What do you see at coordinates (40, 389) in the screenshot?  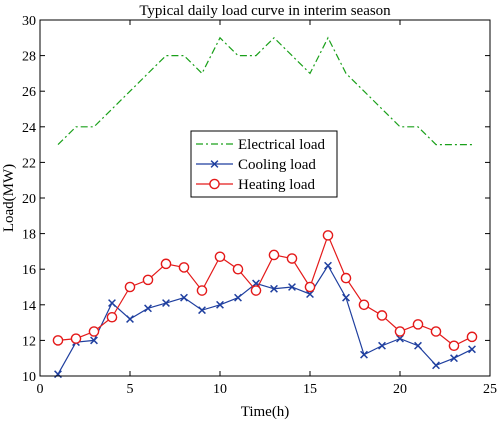 I see `x-tick-label-0: 0` at bounding box center [40, 389].